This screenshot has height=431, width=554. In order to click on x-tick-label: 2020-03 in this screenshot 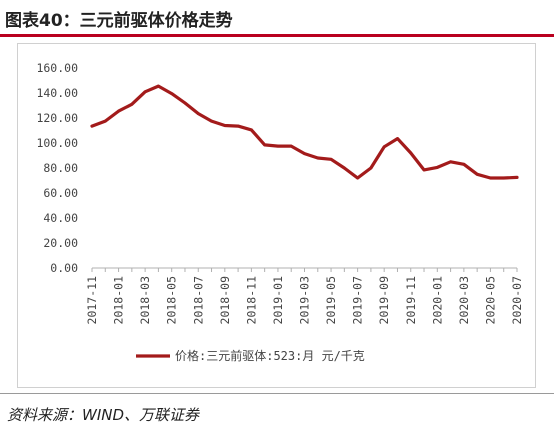, I will do `click(464, 300)`.